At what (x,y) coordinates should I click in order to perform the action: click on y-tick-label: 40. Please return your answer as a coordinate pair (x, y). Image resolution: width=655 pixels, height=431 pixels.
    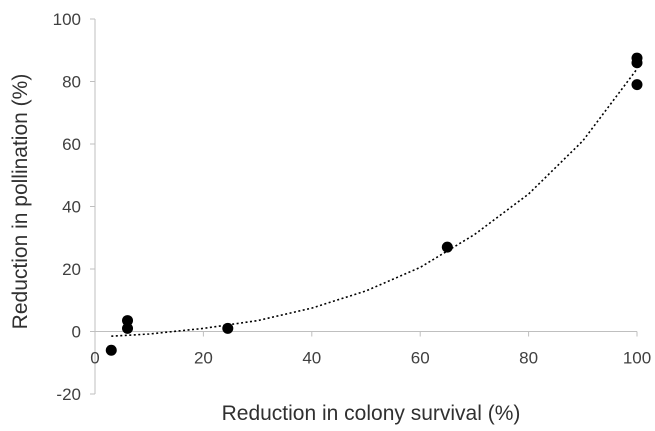
    Looking at the image, I should click on (71, 207).